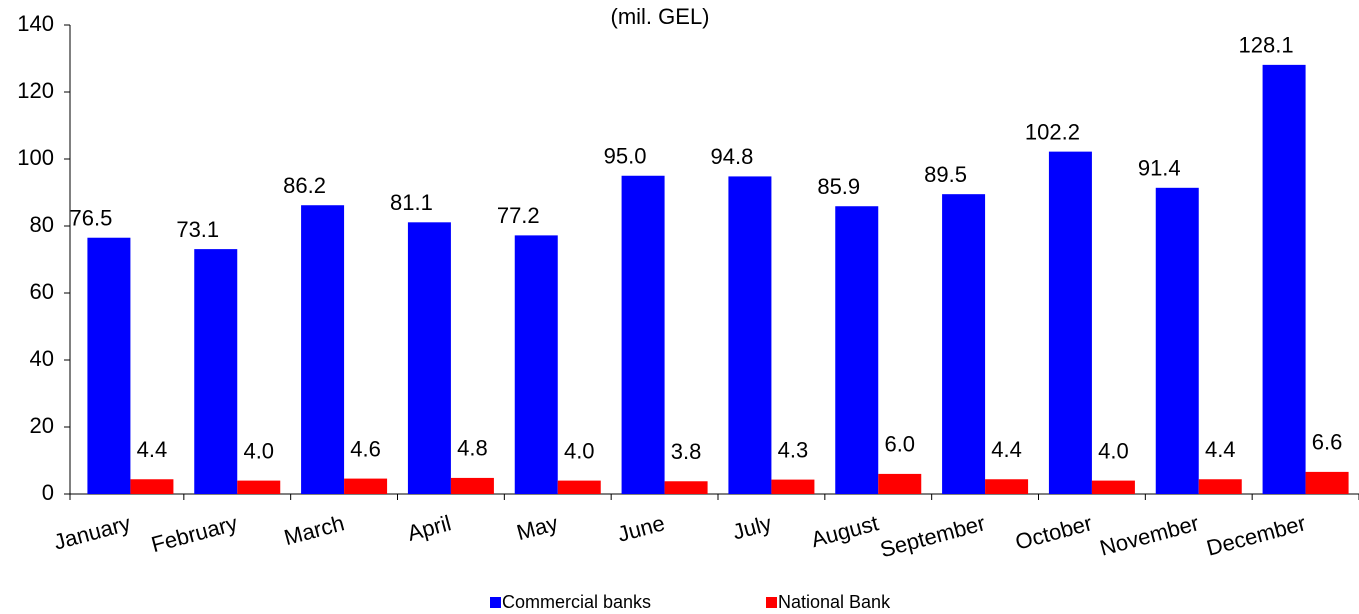 This screenshot has height=614, width=1359. What do you see at coordinates (1052, 131) in the screenshot?
I see `value-label: 102.2` at bounding box center [1052, 131].